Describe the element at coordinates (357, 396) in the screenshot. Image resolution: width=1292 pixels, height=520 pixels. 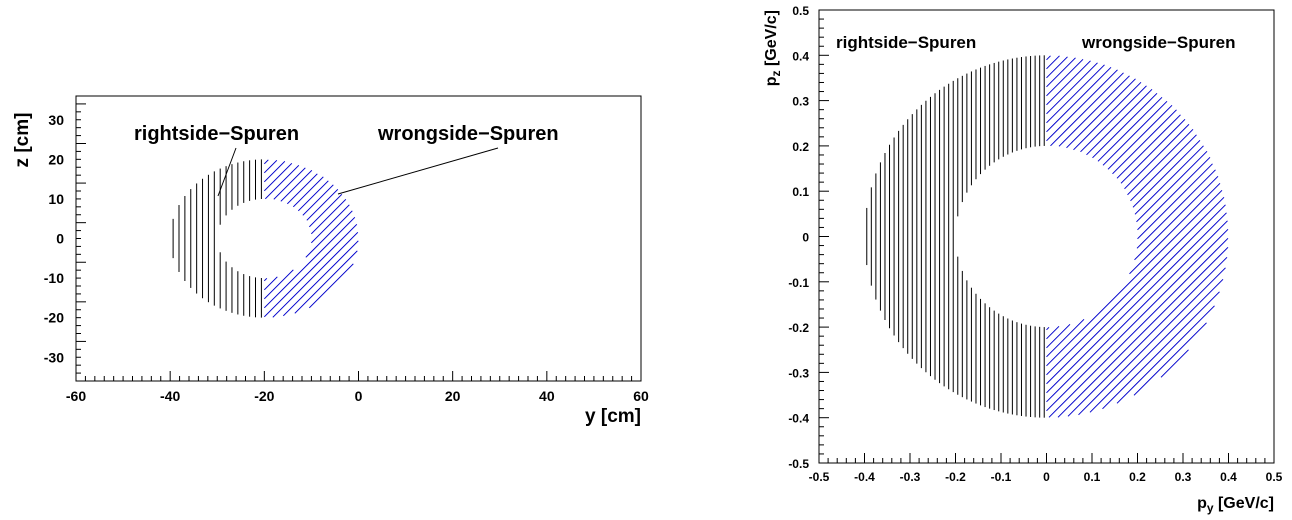
I see `left-x-tick-labels: -60 -40 -20 0 20 40 60` at that location.